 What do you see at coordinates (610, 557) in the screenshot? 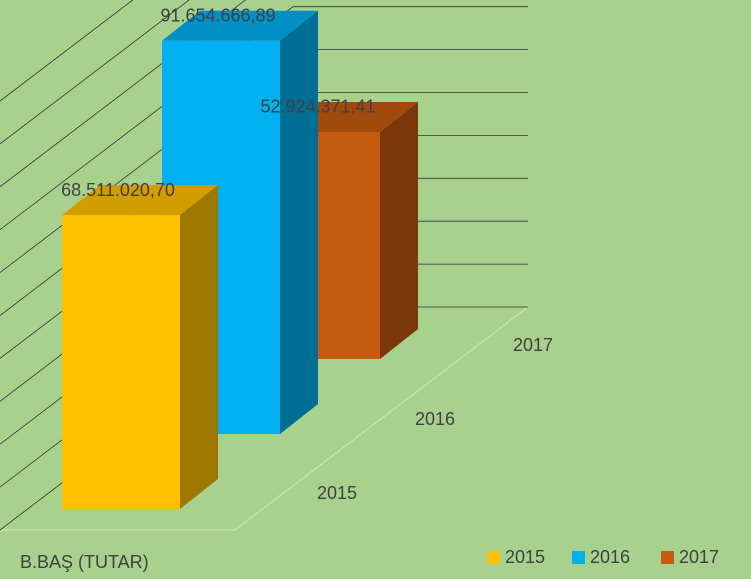
I see `legend-label: 2016` at bounding box center [610, 557].